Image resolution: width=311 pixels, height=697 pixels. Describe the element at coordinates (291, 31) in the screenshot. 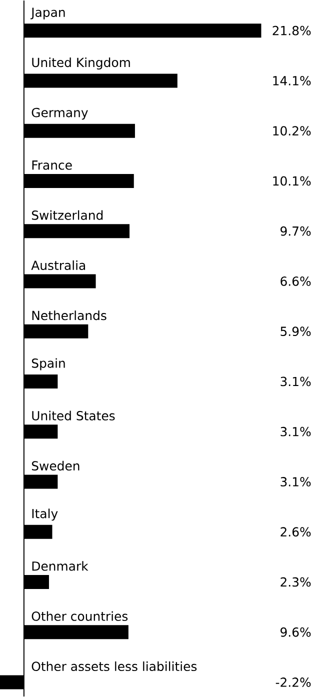

I see `data-label: 21.8%` at that location.